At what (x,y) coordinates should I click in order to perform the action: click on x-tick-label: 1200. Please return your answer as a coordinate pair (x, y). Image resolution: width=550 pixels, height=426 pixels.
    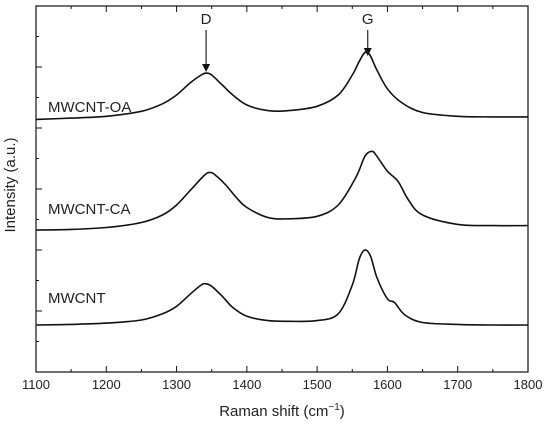
    Looking at the image, I should click on (106, 384).